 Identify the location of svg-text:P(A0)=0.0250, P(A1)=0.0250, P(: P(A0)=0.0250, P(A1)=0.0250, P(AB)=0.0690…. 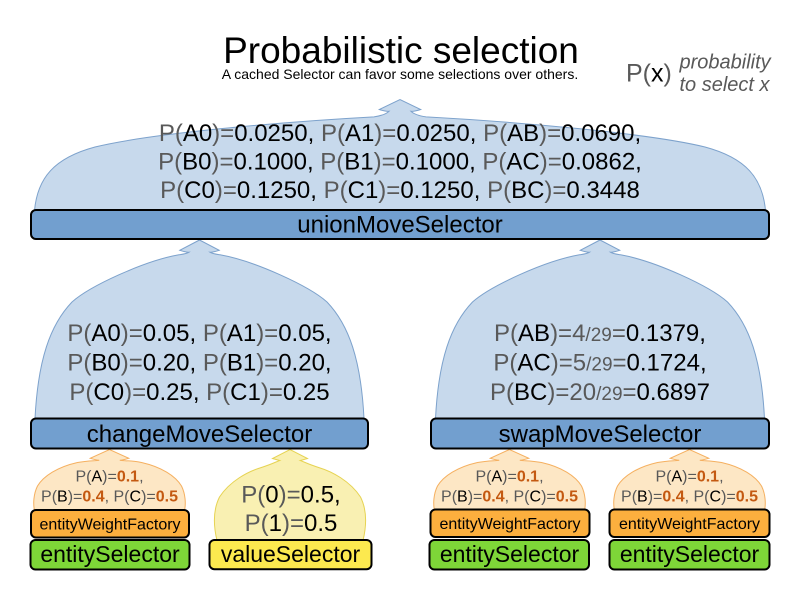
(400, 133).